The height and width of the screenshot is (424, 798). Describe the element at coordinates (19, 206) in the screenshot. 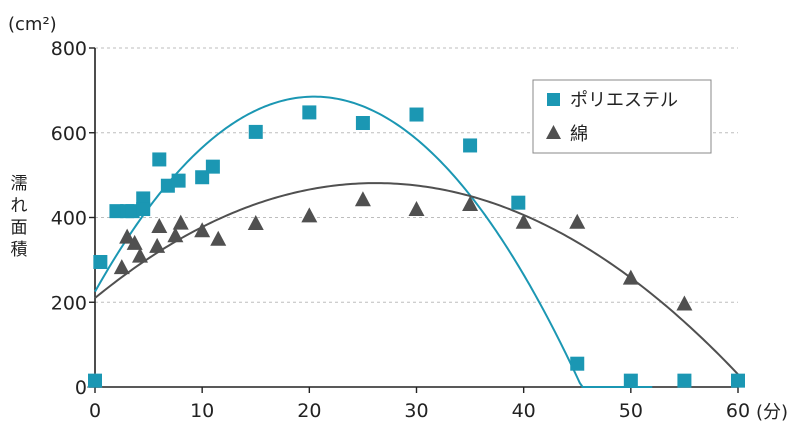

I see `y-axis-label-char: れ` at that location.